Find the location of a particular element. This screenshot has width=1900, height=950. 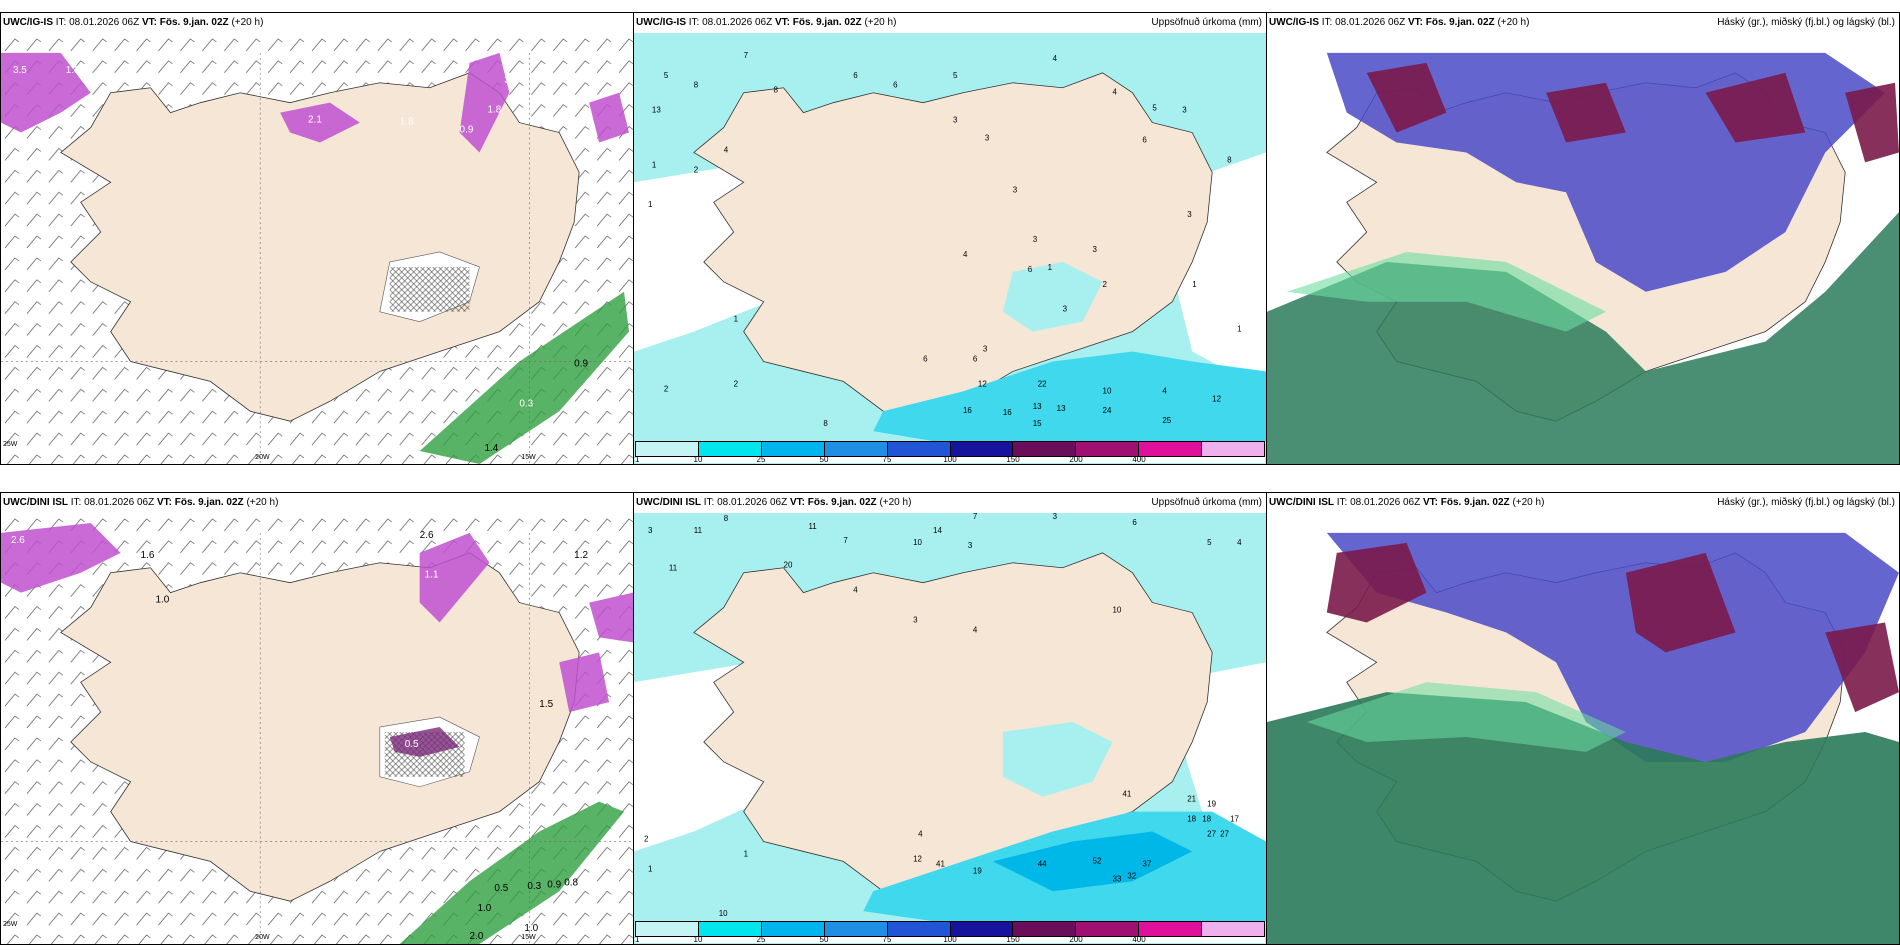

colorbar-tick: 75 is located at coordinates (887, 939).